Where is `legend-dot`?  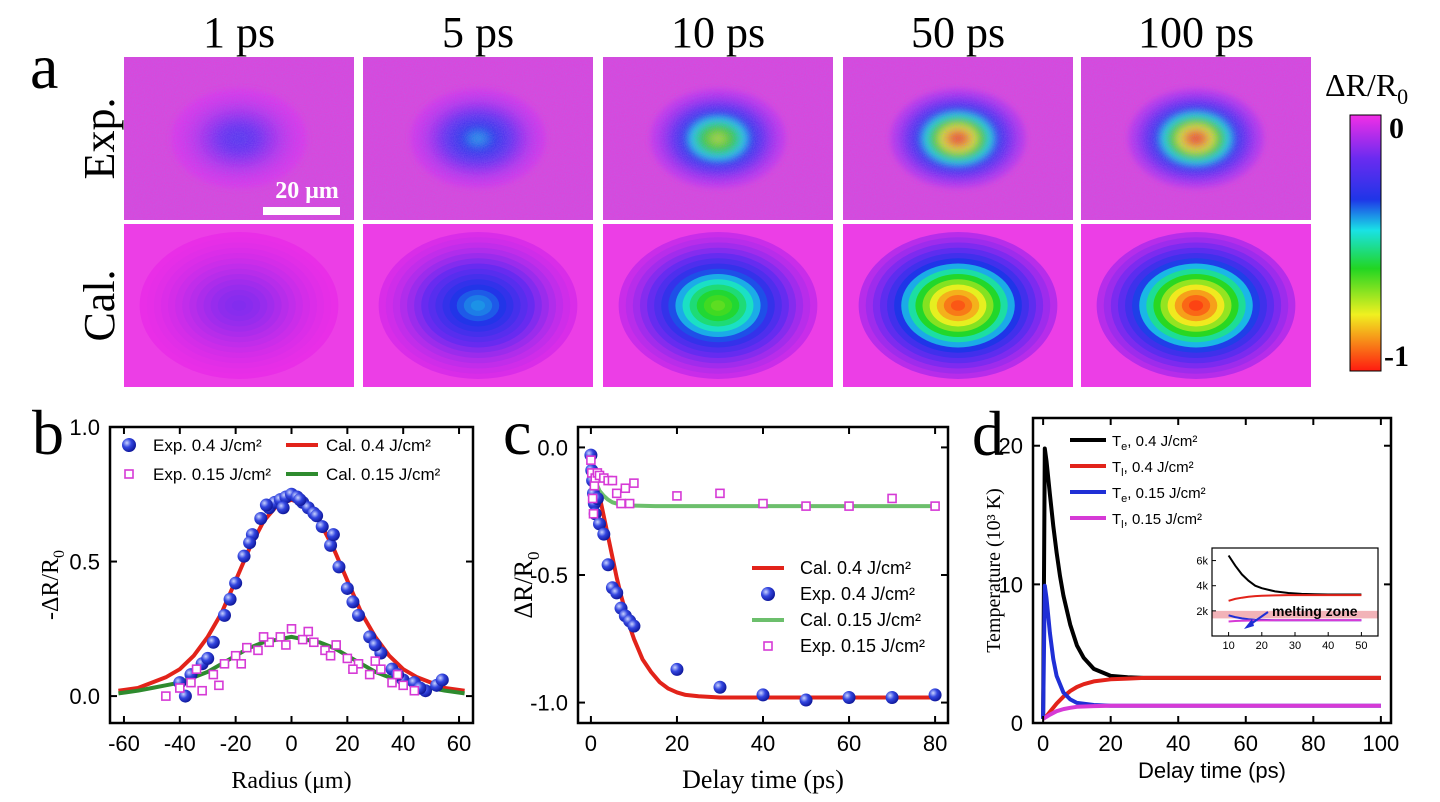 legend-dot is located at coordinates (768, 594).